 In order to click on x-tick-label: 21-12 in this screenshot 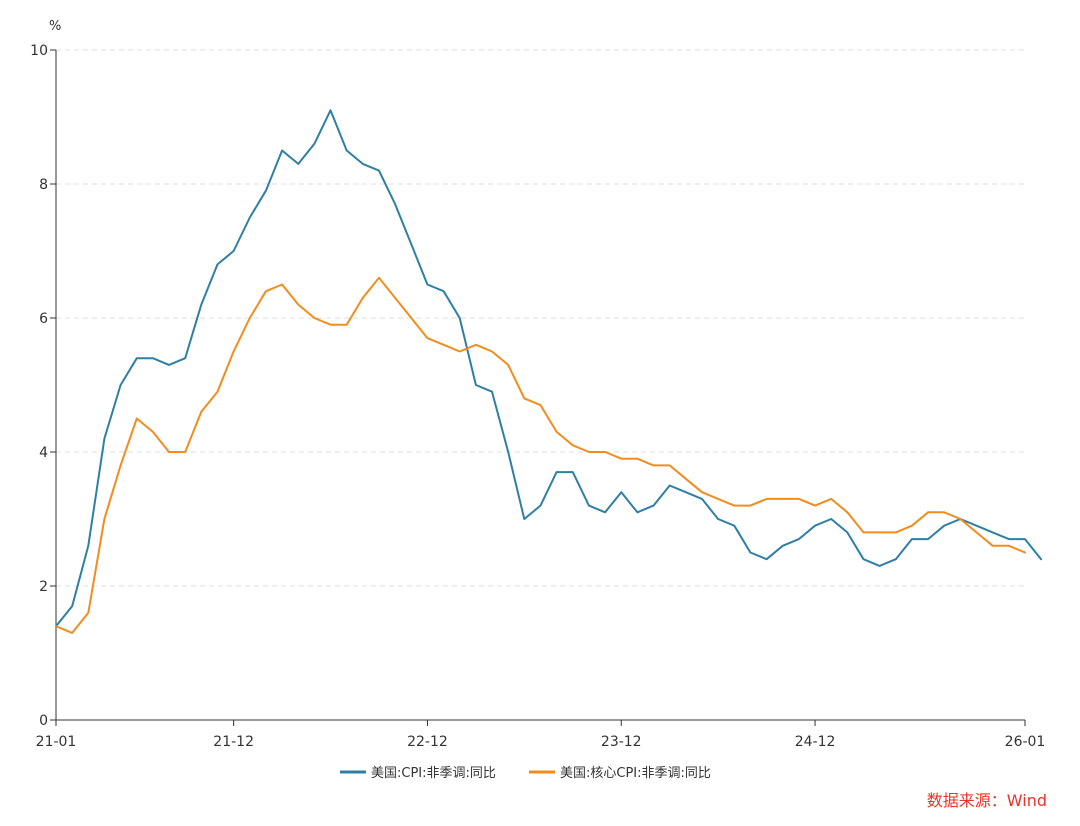, I will do `click(233, 742)`.